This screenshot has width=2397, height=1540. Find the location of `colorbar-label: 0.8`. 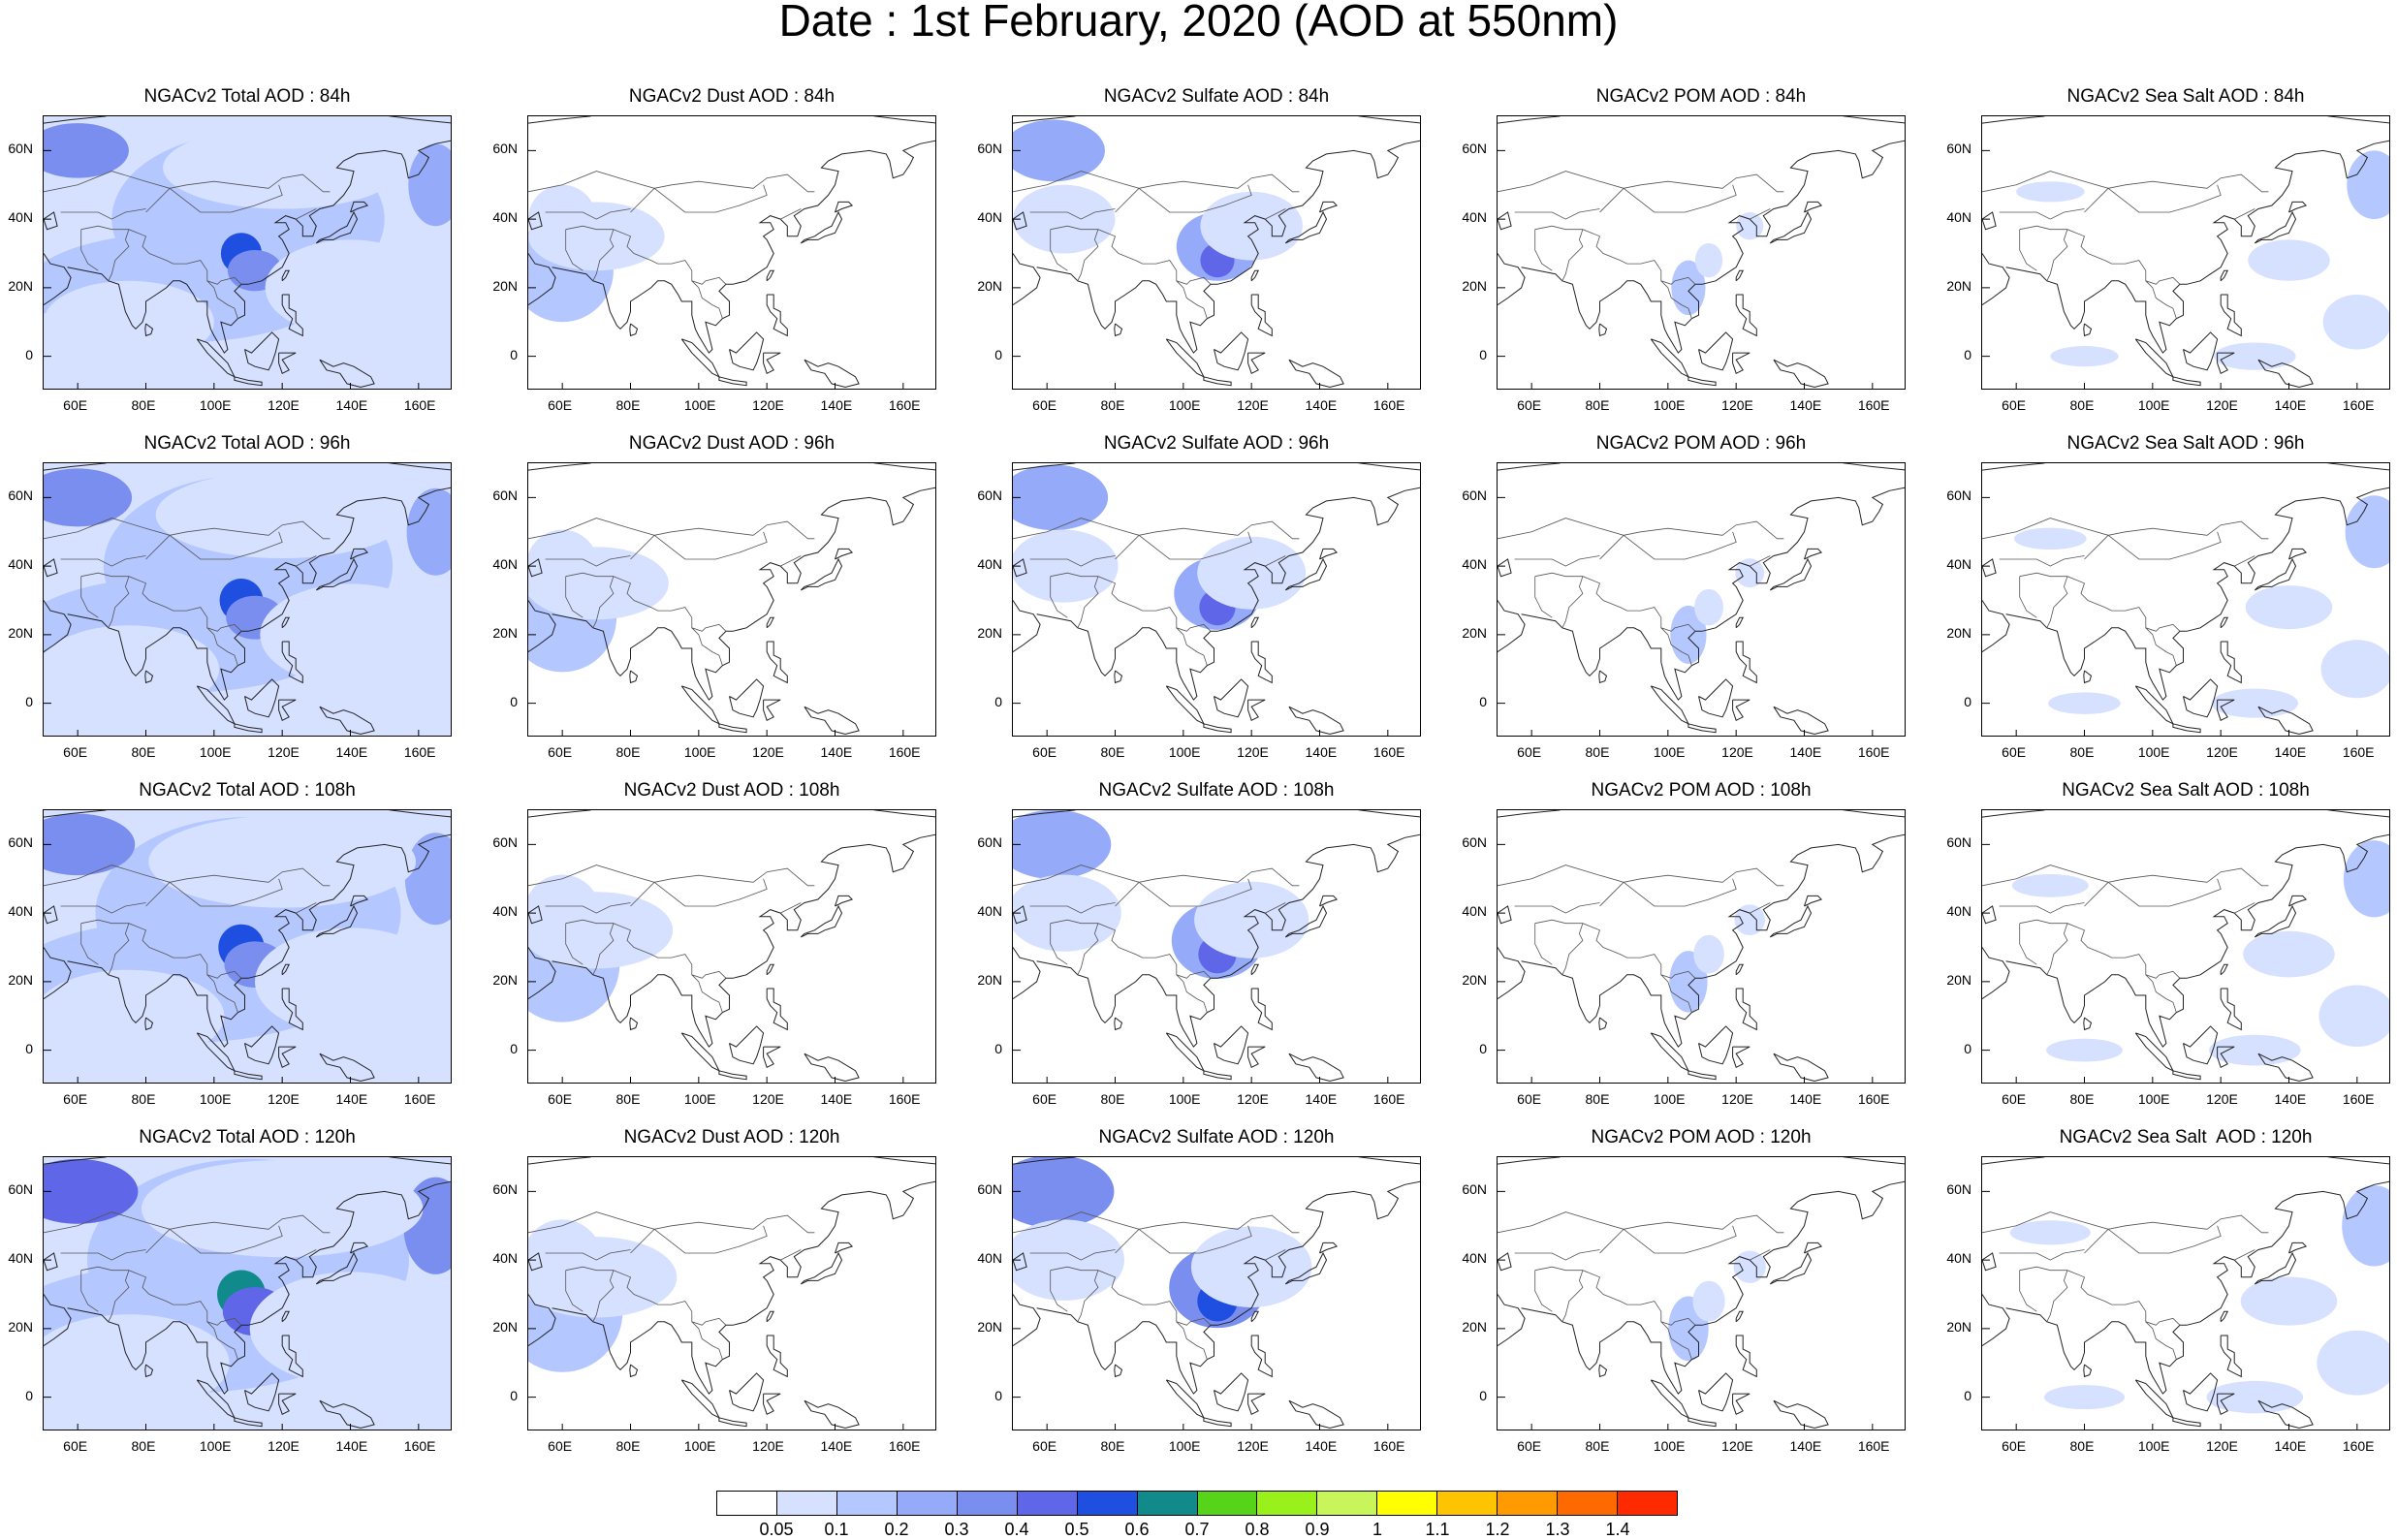

colorbar-label: 0.8 is located at coordinates (1258, 1529).